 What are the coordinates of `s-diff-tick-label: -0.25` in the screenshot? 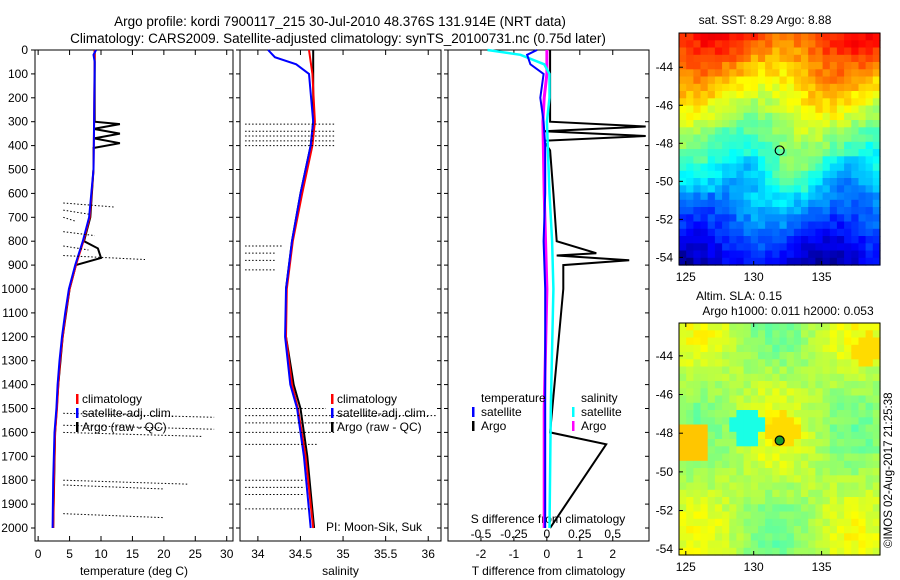 It's located at (514, 534).